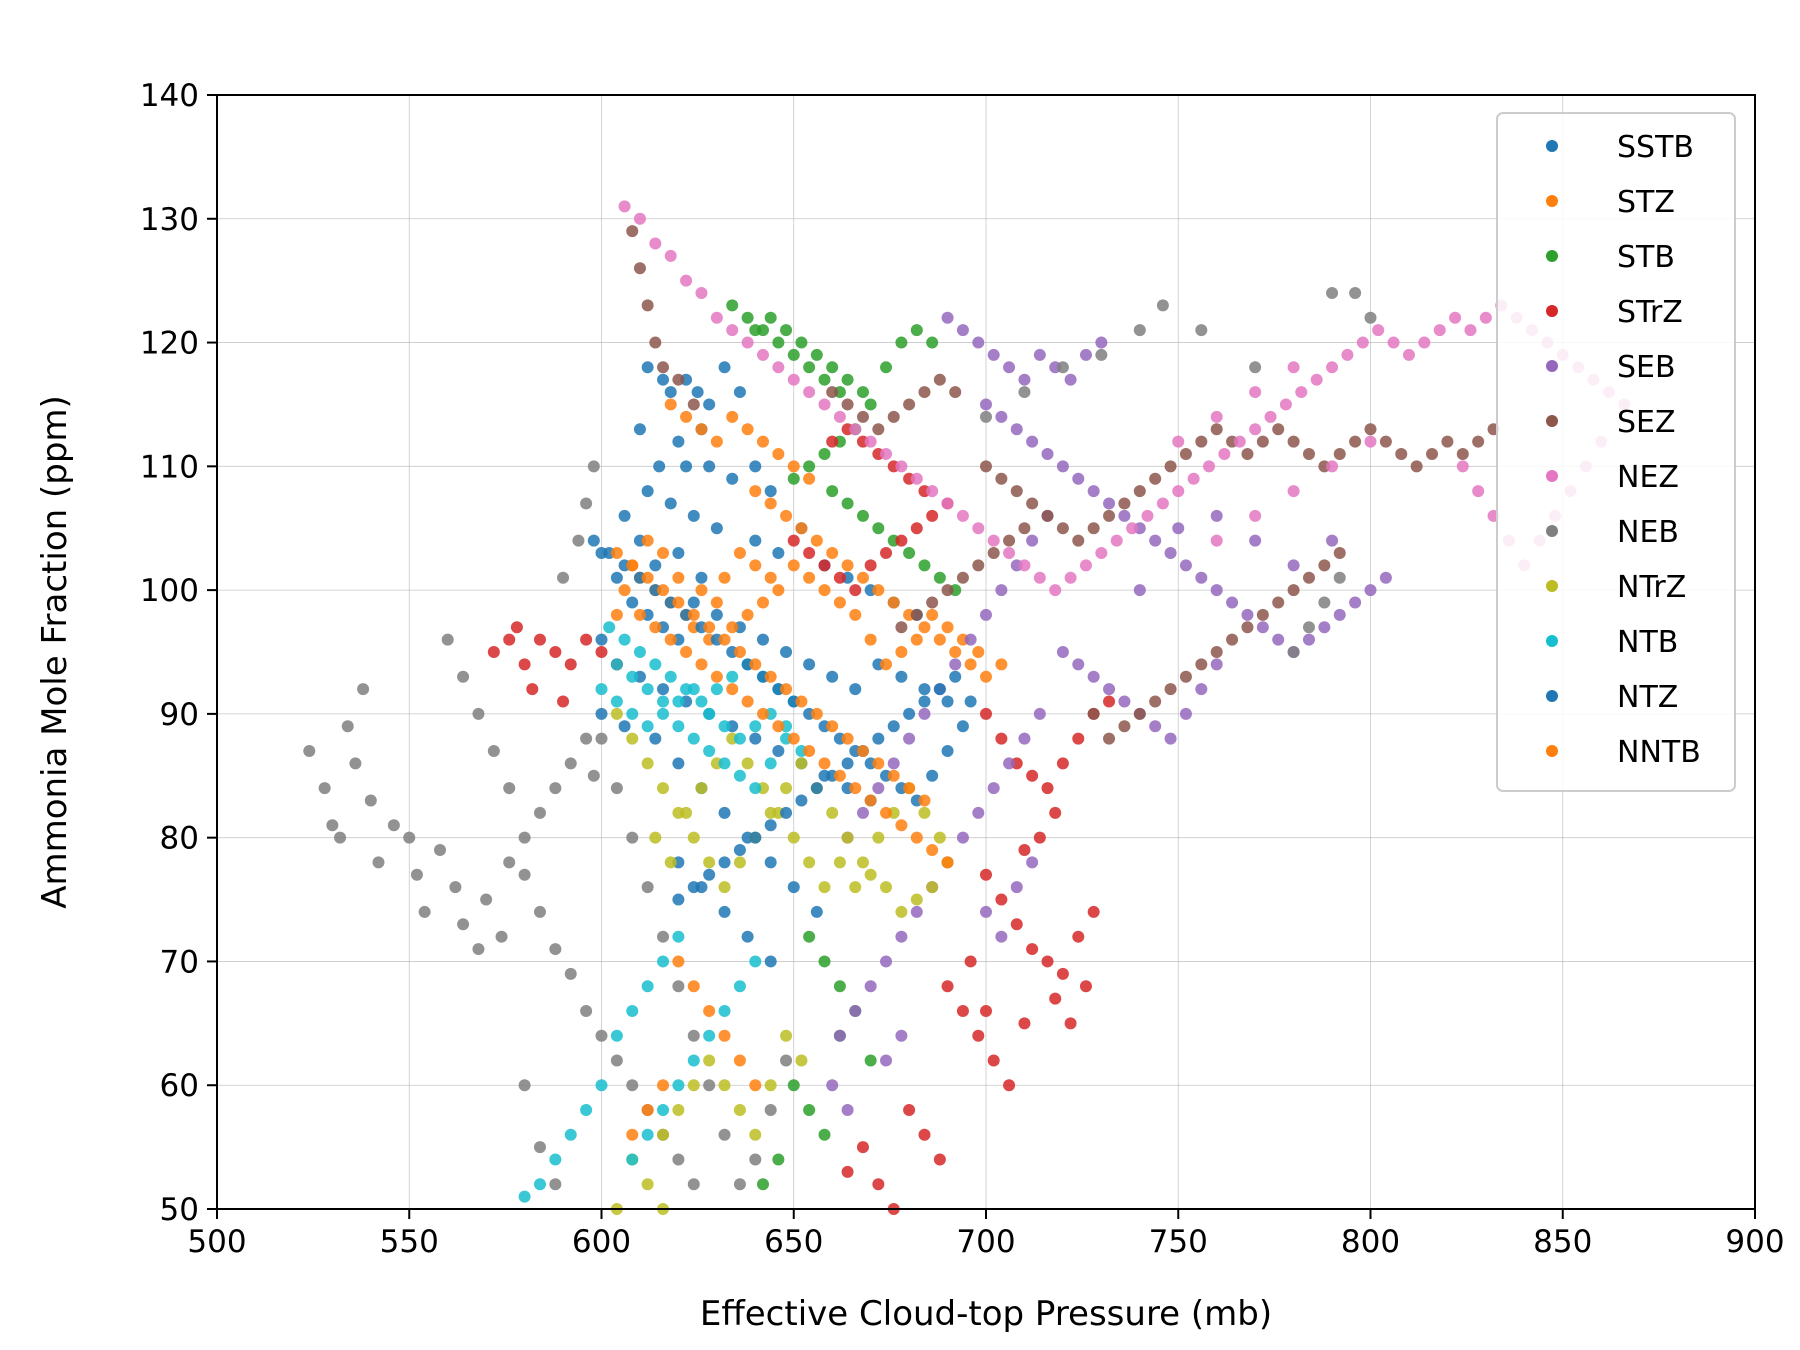 The width and height of the screenshot is (1800, 1350). Describe the element at coordinates (1552, 366) in the screenshot. I see `legend-marker` at that location.